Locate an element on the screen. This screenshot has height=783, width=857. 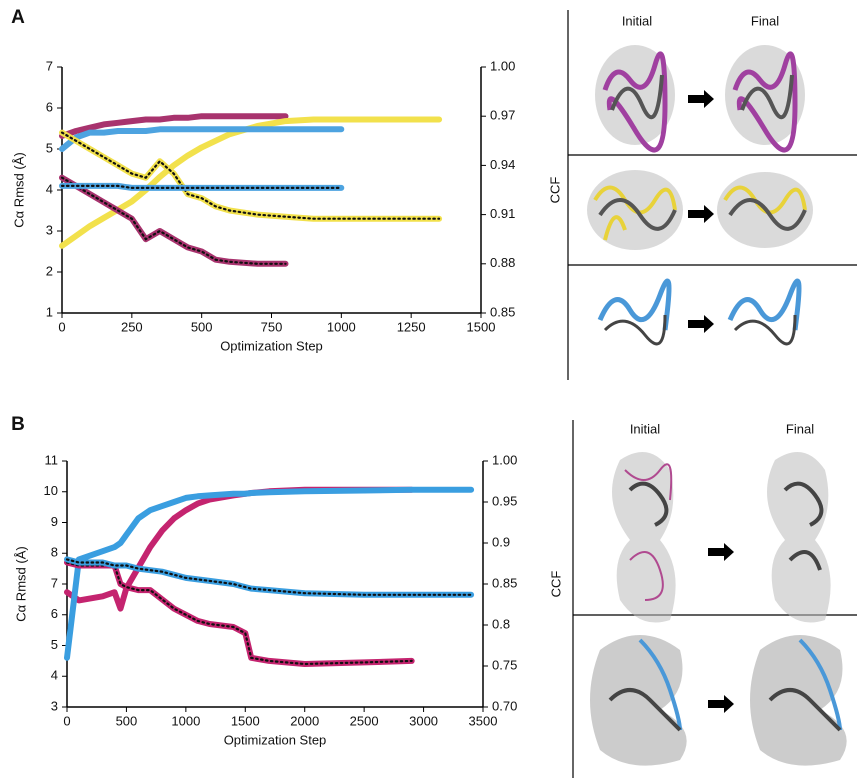
x-tick-label: 3000 is located at coordinates (423, 720).